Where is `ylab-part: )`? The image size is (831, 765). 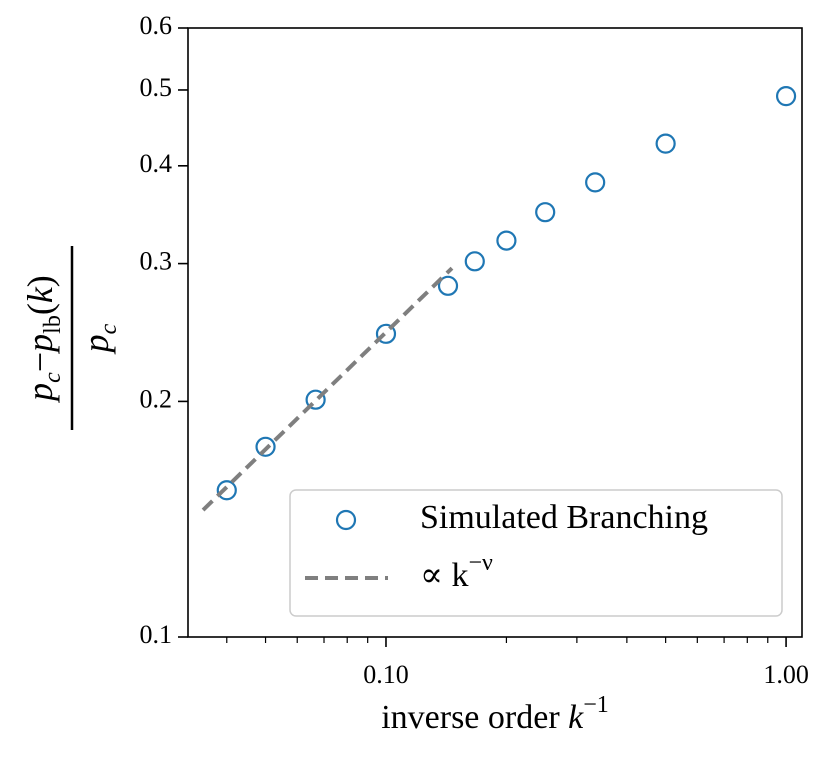
ylab-part: ) is located at coordinates (40, 281).